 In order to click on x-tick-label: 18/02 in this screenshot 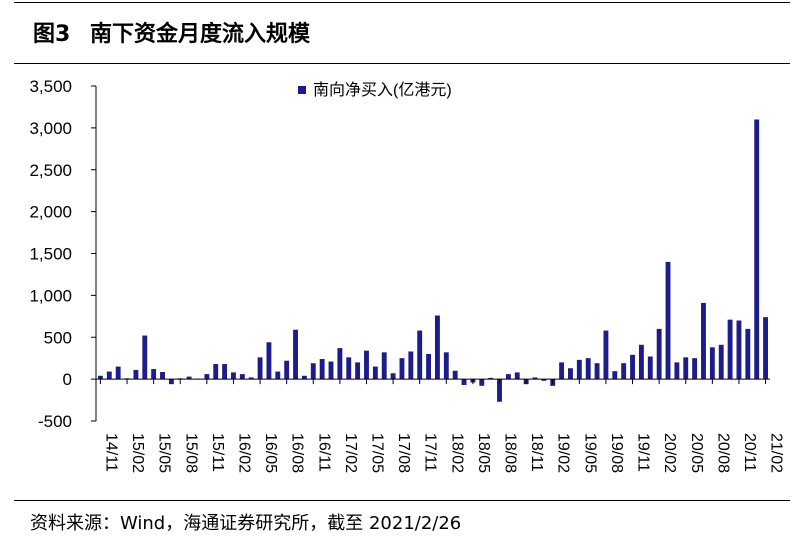, I will do `click(456, 453)`.